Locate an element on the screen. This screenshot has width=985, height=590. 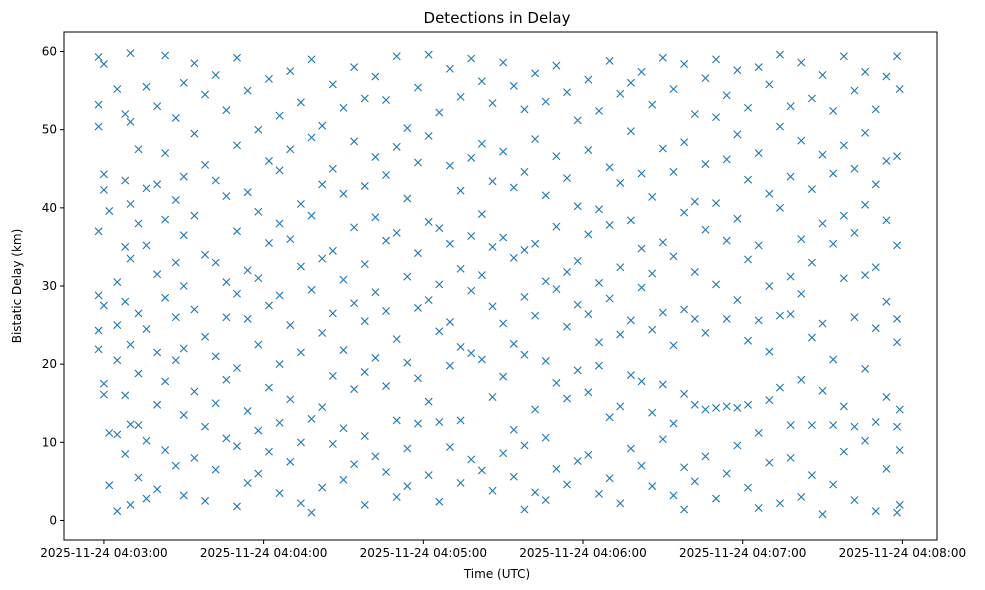
y-axis-label: Bistatic Delay (km) is located at coordinates (17, 286).